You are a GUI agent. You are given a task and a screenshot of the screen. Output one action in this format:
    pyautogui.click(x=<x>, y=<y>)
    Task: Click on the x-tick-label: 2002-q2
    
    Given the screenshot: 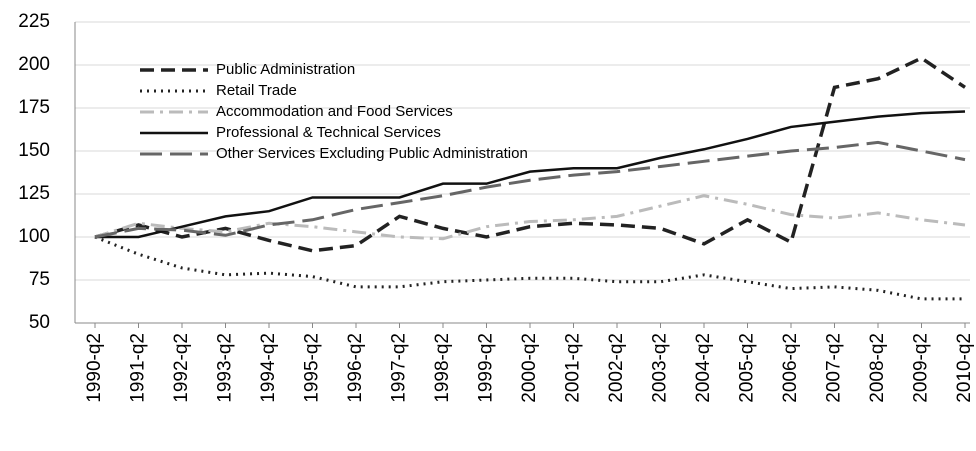 What is the action you would take?
    pyautogui.click(x=616, y=368)
    